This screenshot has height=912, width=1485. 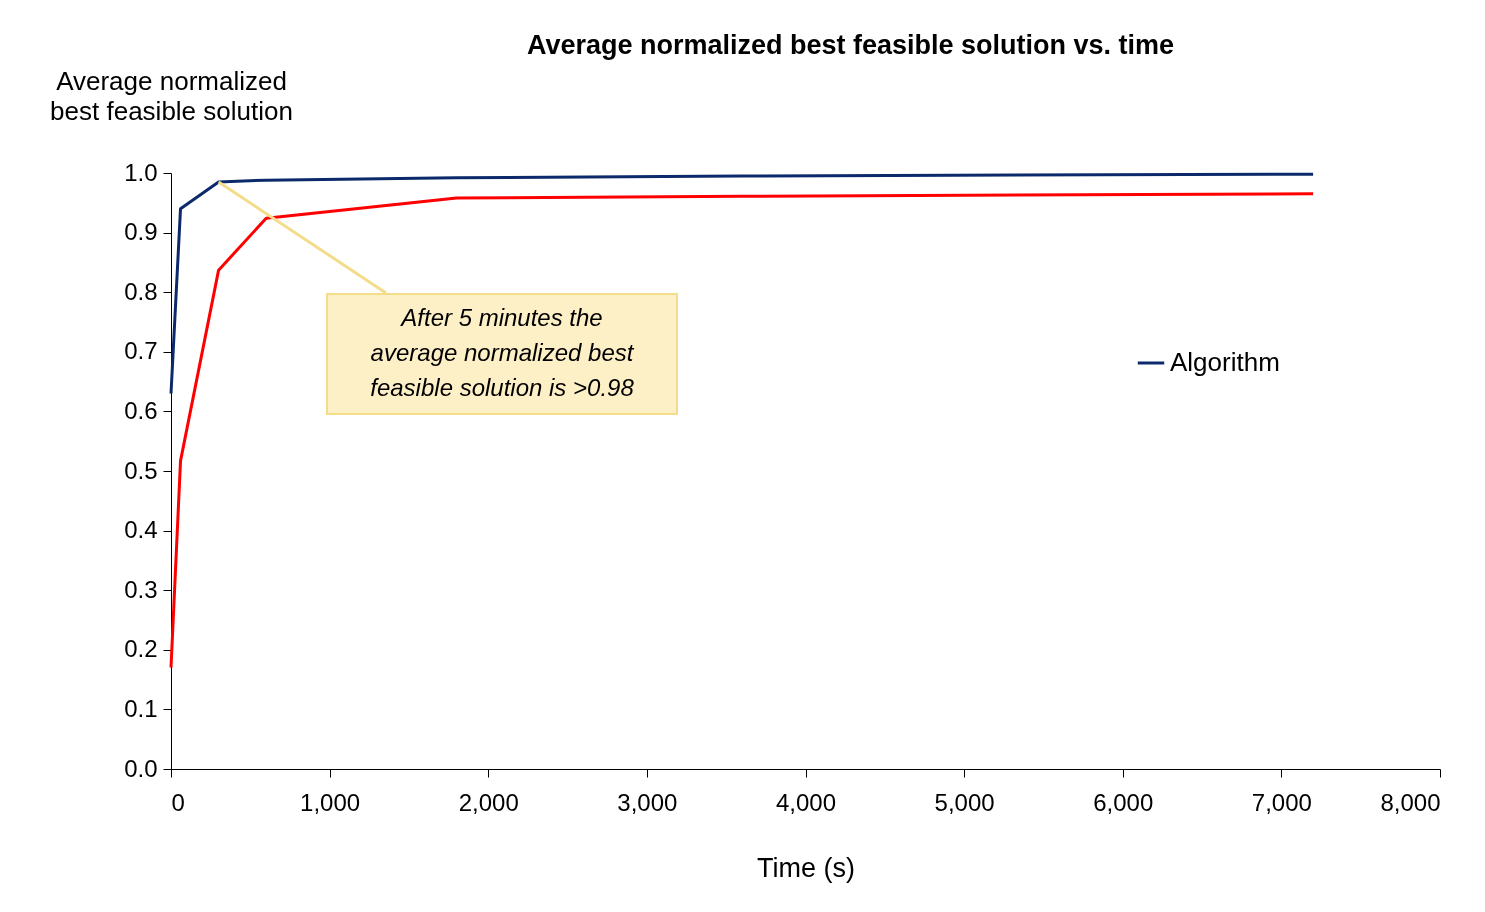 I want to click on x-tick-label: 5,000, so click(x=964, y=802).